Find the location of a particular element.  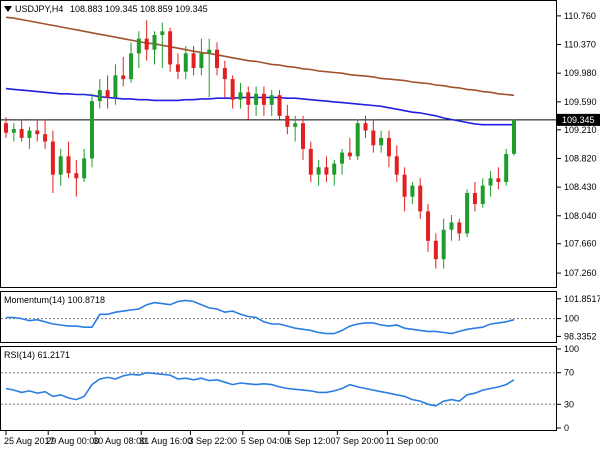

momentum-pane is located at coordinates (278, 317).